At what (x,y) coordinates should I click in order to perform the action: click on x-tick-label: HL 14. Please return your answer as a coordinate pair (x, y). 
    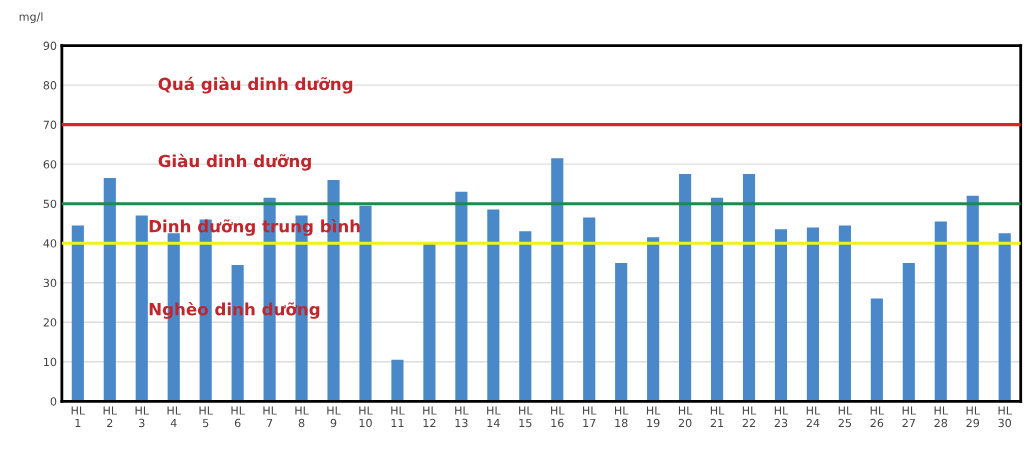
    Looking at the image, I should click on (494, 417).